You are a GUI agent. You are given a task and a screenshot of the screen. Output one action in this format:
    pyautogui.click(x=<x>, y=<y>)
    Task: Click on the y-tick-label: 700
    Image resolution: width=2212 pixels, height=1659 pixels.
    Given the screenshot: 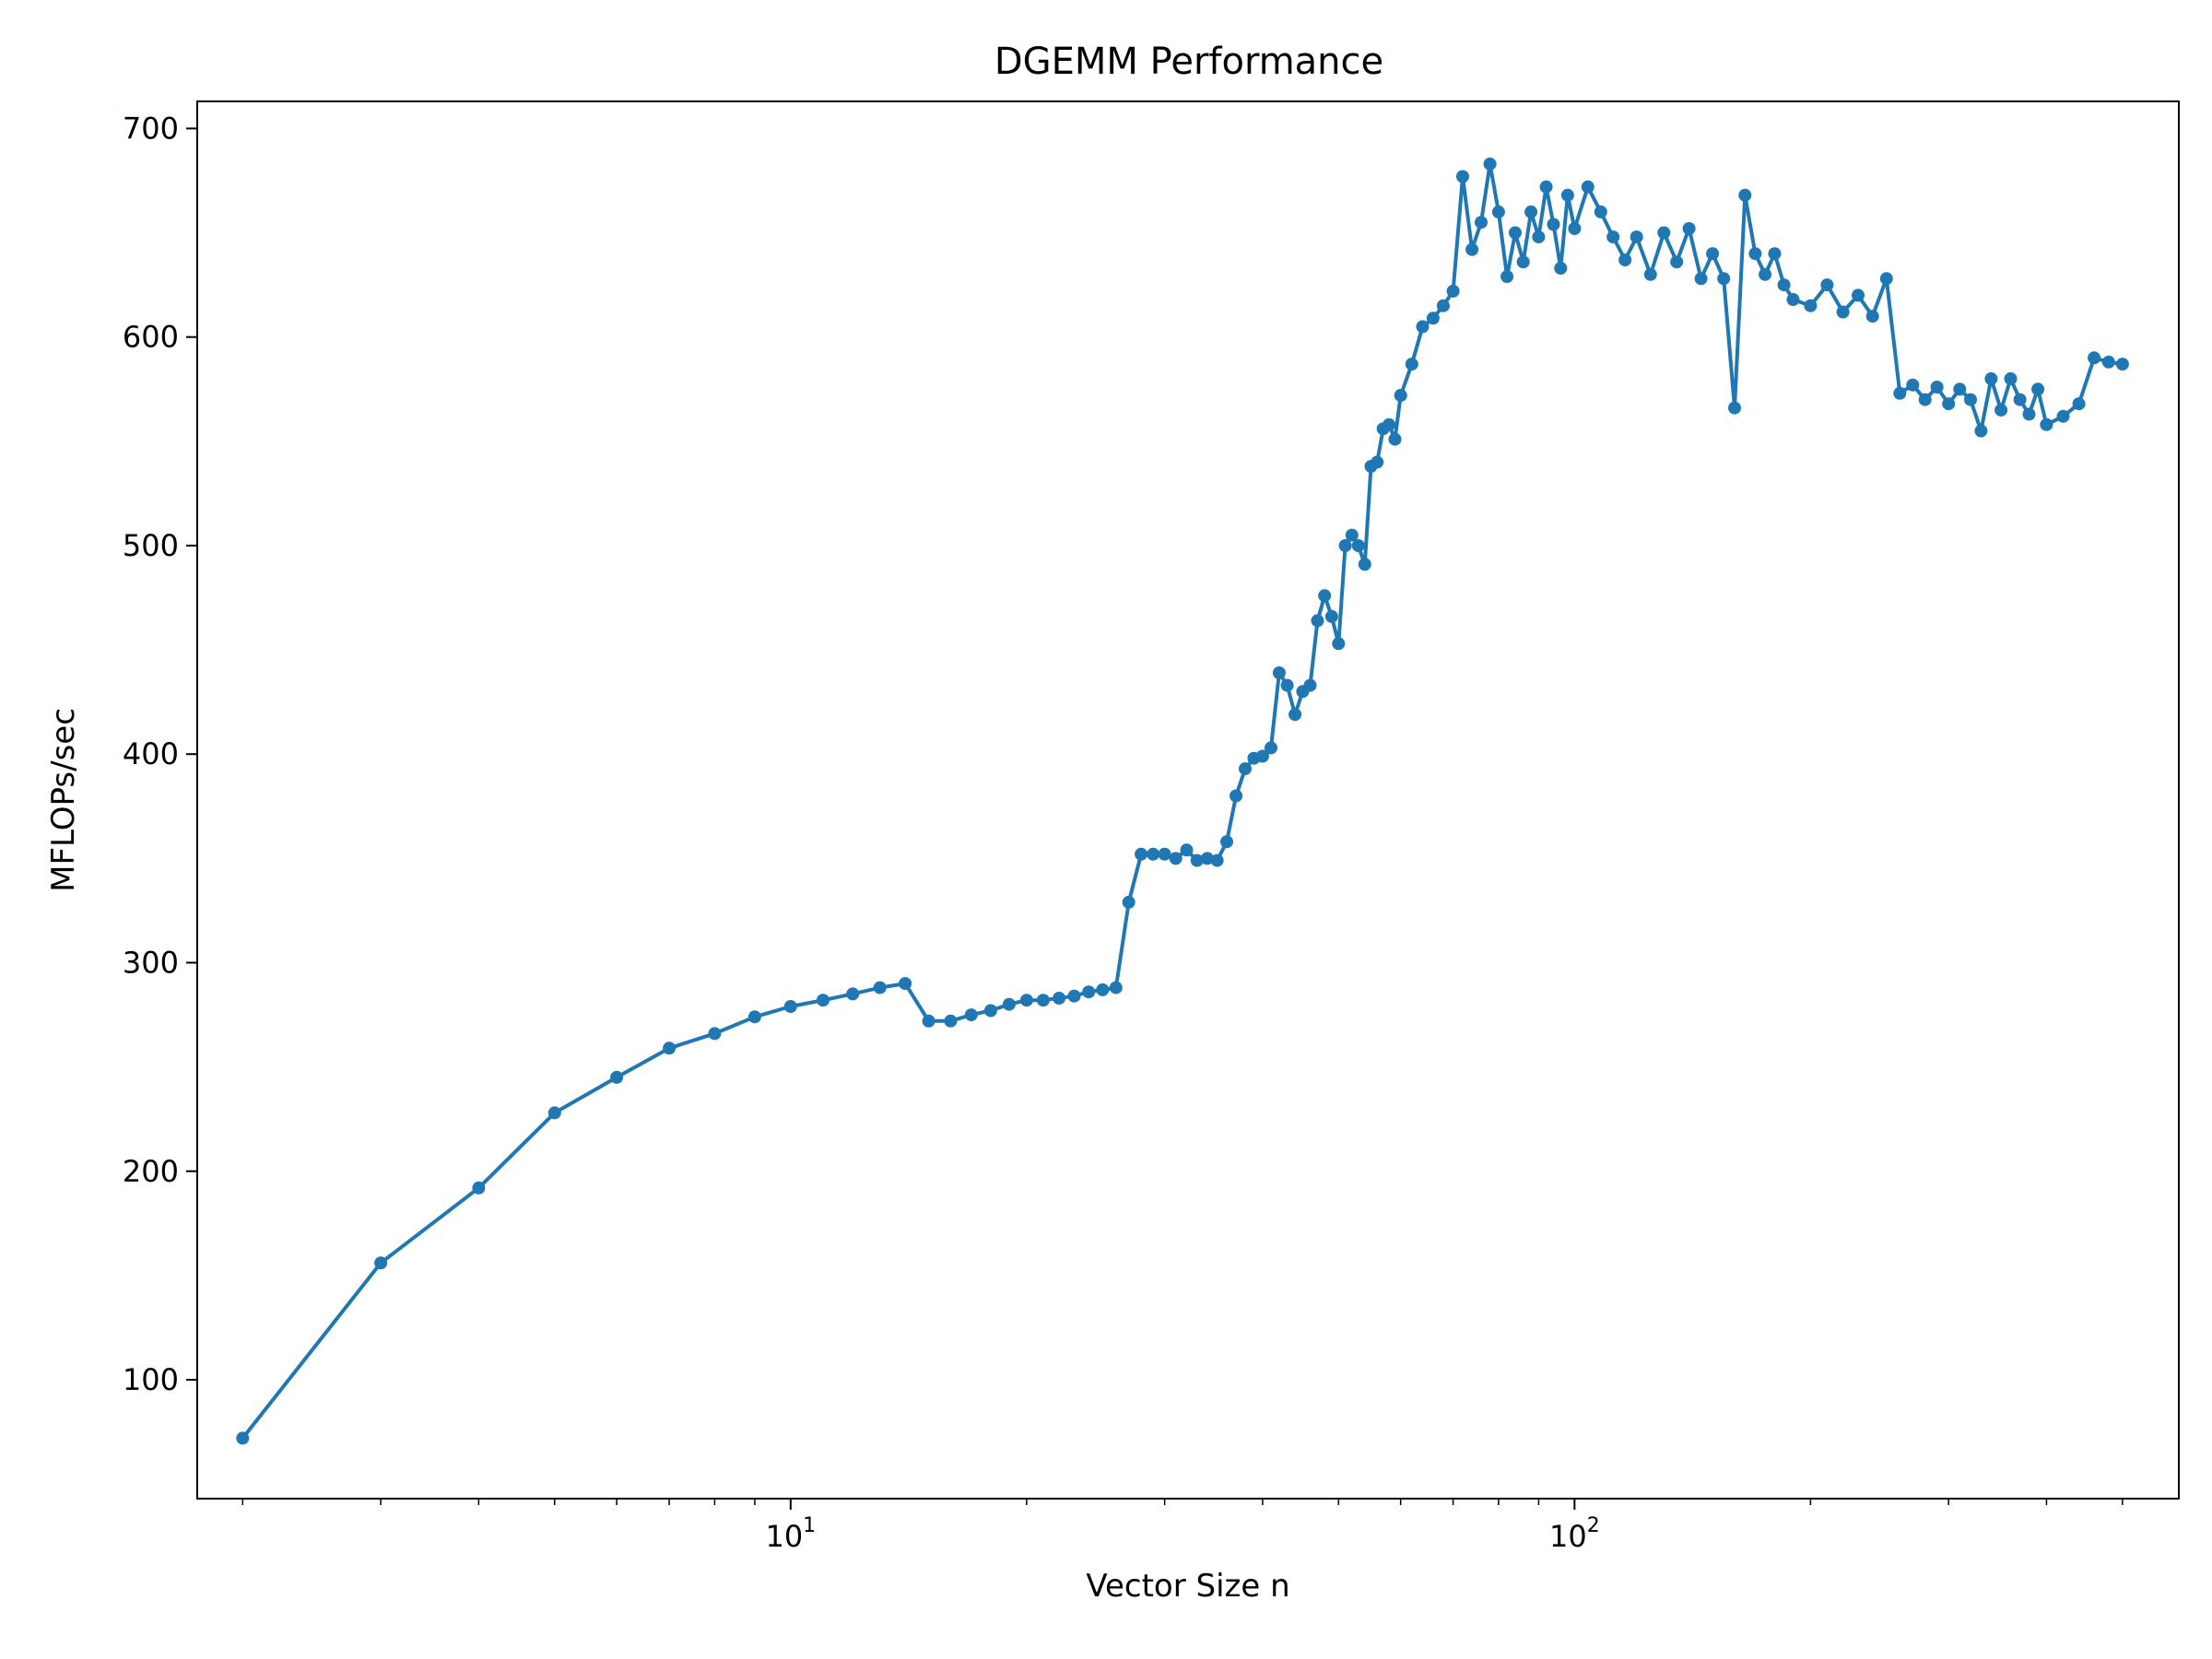 What is the action you would take?
    pyautogui.click(x=151, y=128)
    